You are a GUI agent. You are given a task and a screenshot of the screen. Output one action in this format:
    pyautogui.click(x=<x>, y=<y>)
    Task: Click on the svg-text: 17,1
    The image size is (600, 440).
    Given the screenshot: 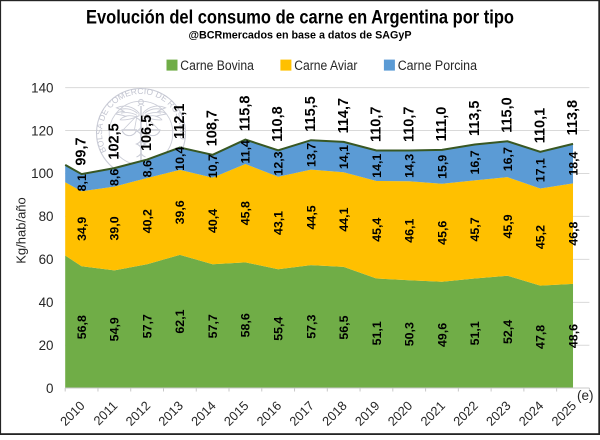 What is the action you would take?
    pyautogui.click(x=541, y=170)
    